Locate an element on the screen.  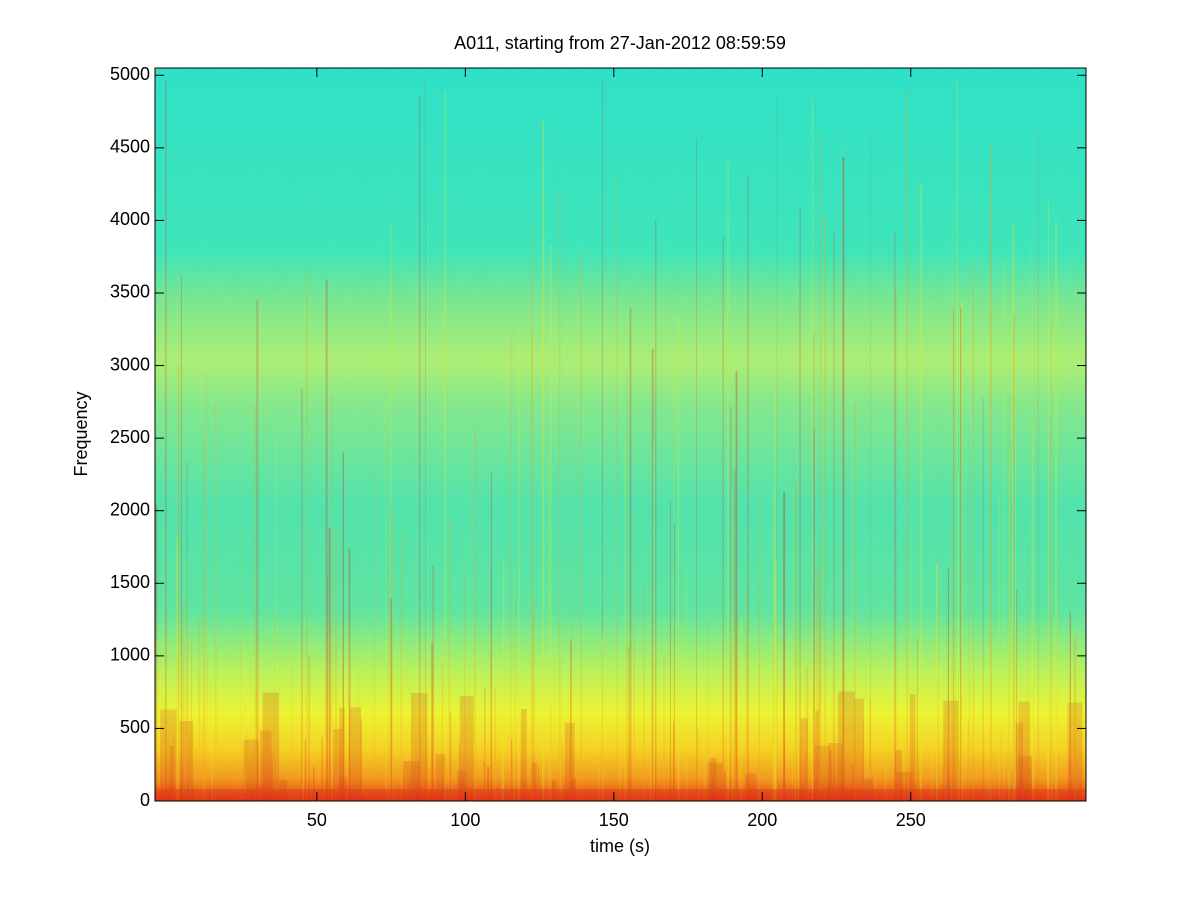
x-tick-label: 50 is located at coordinates (317, 820).